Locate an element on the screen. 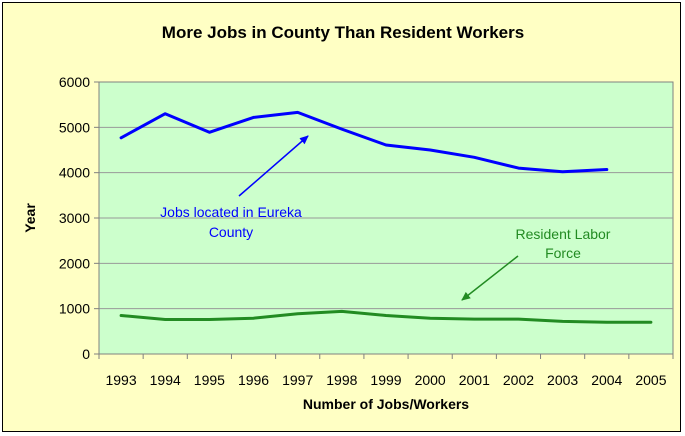  annotation-jobs-line-1: Jobs located in Eureka is located at coordinates (231, 212).